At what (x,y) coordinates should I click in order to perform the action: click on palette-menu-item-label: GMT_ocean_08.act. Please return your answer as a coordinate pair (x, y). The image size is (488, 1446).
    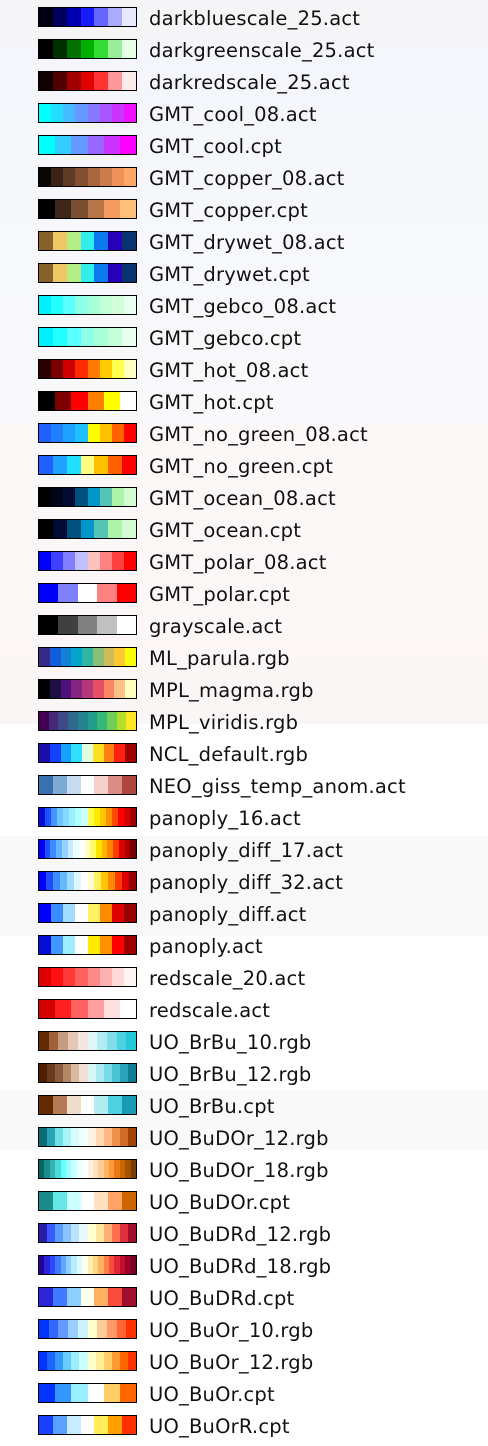
    Looking at the image, I should click on (242, 499).